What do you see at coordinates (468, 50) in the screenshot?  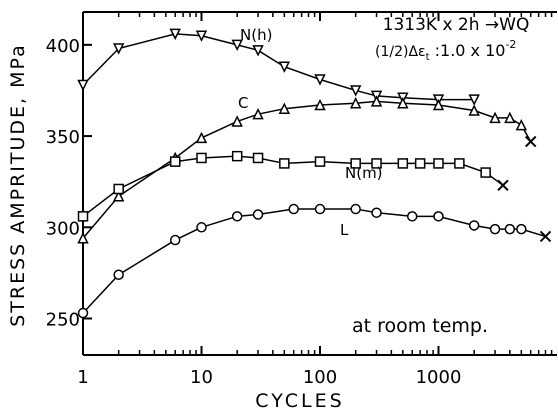 I see `strain-mid: :1.0 x 10` at bounding box center [468, 50].